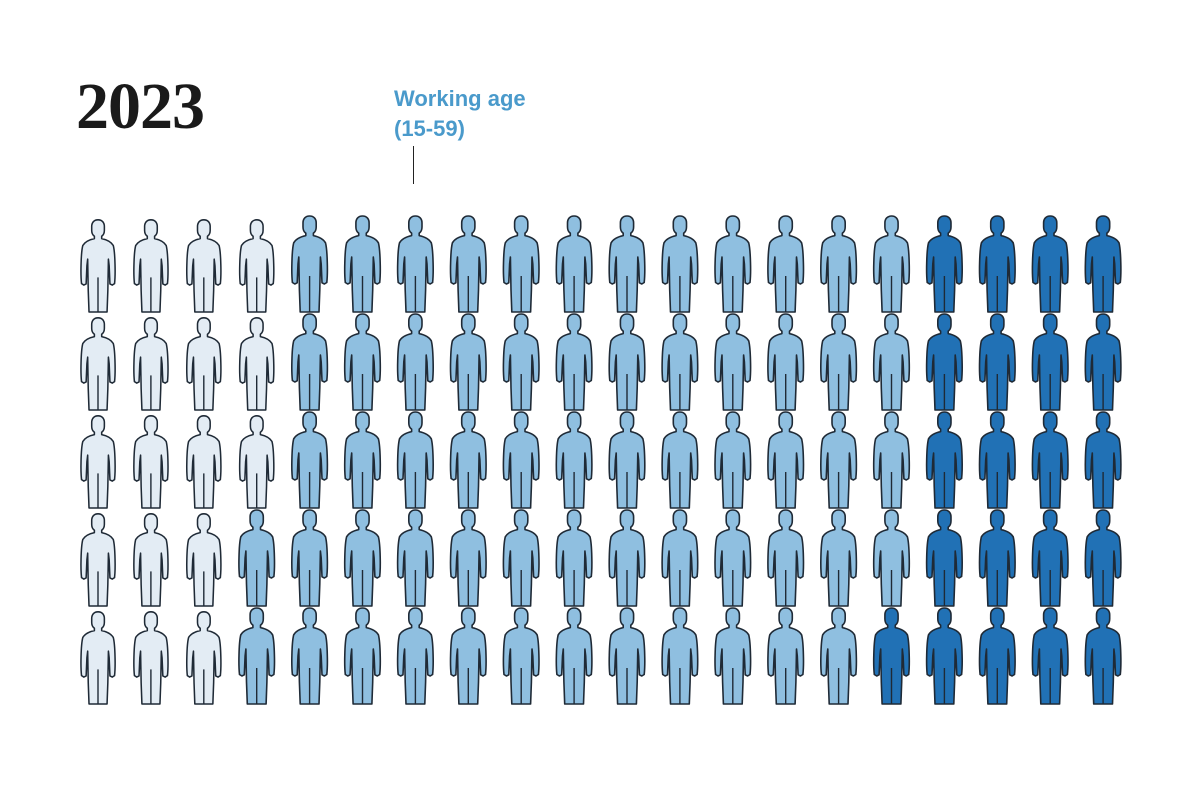 This screenshot has width=1200, height=800. What do you see at coordinates (413, 165) in the screenshot?
I see `annotation-leader-line` at bounding box center [413, 165].